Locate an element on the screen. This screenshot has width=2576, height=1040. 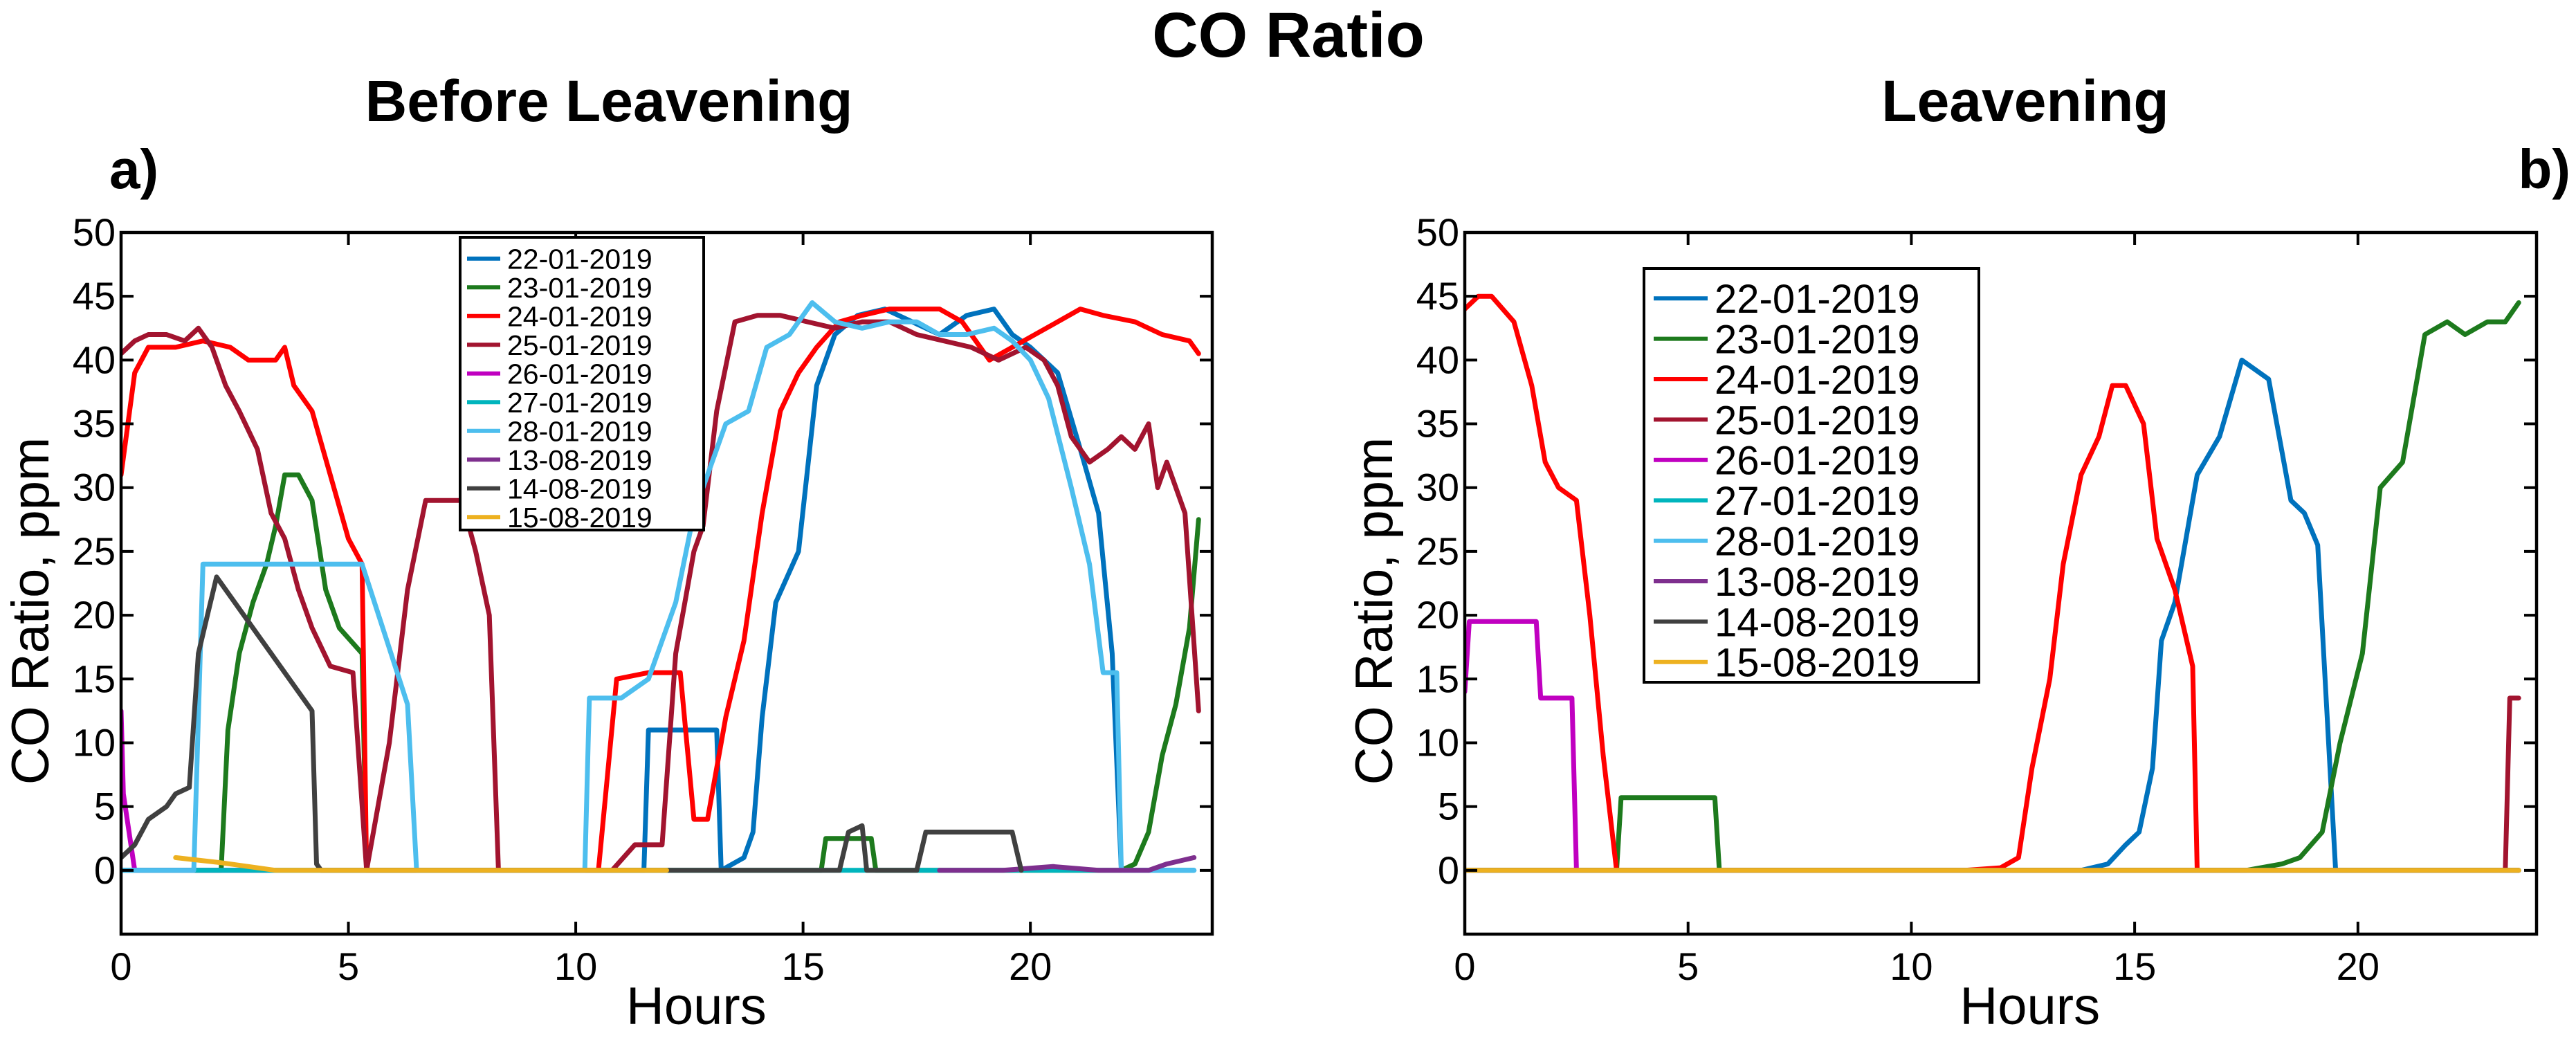
series-line-13-08-2019 is located at coordinates (1067, 864).